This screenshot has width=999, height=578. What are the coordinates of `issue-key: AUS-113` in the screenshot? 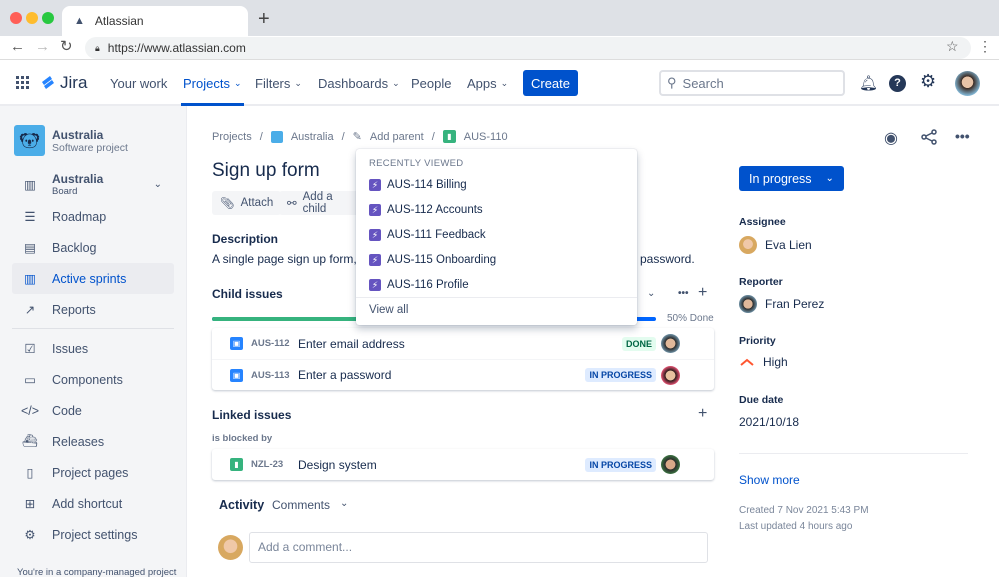 It's located at (270, 375).